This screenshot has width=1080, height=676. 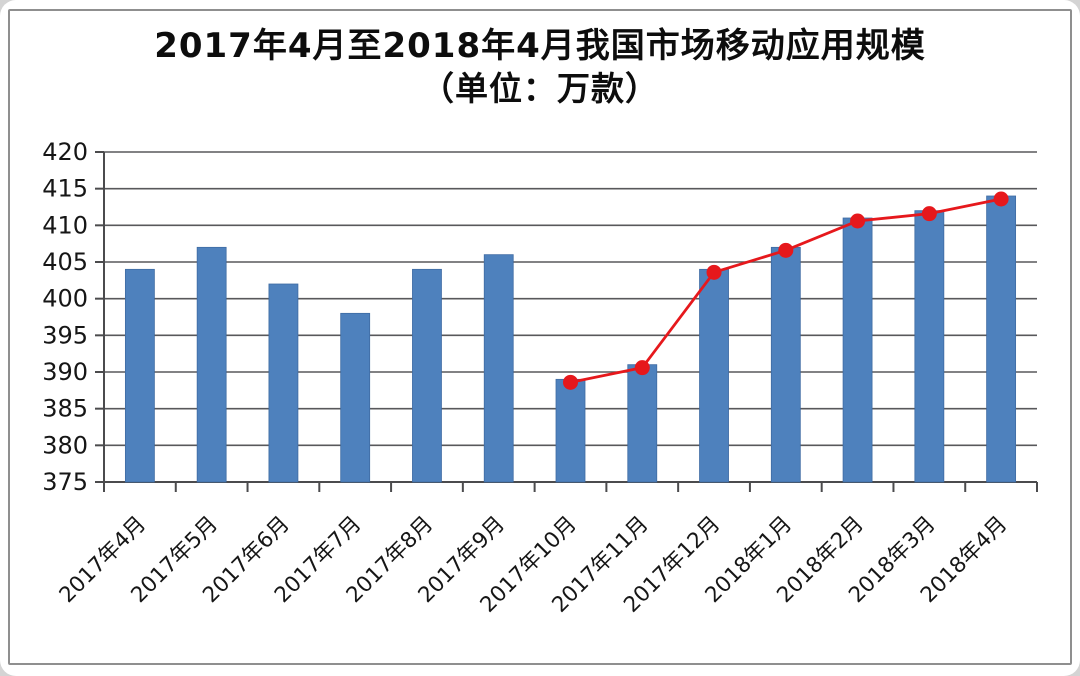 What do you see at coordinates (65, 189) in the screenshot?
I see `y-tick-label: 415` at bounding box center [65, 189].